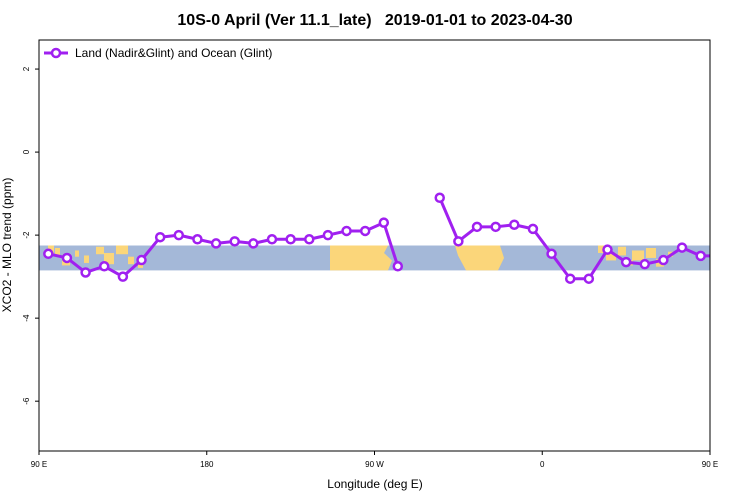  What do you see at coordinates (7, 245) in the screenshot?
I see `y-axis-label: XCO2 - MLO trend (ppm)` at bounding box center [7, 245].